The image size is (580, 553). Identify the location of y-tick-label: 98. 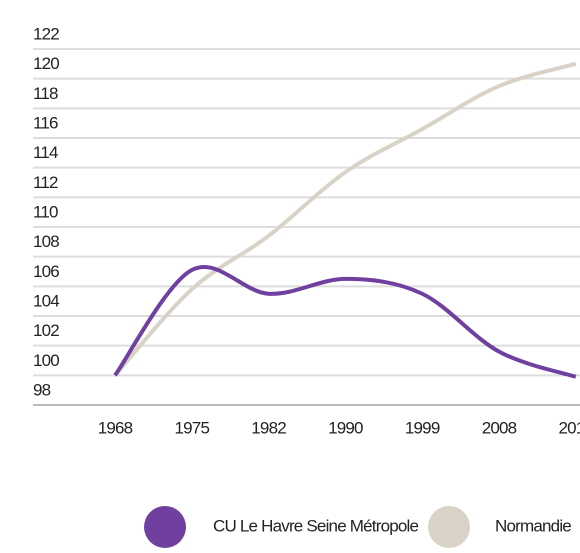
(42, 389).